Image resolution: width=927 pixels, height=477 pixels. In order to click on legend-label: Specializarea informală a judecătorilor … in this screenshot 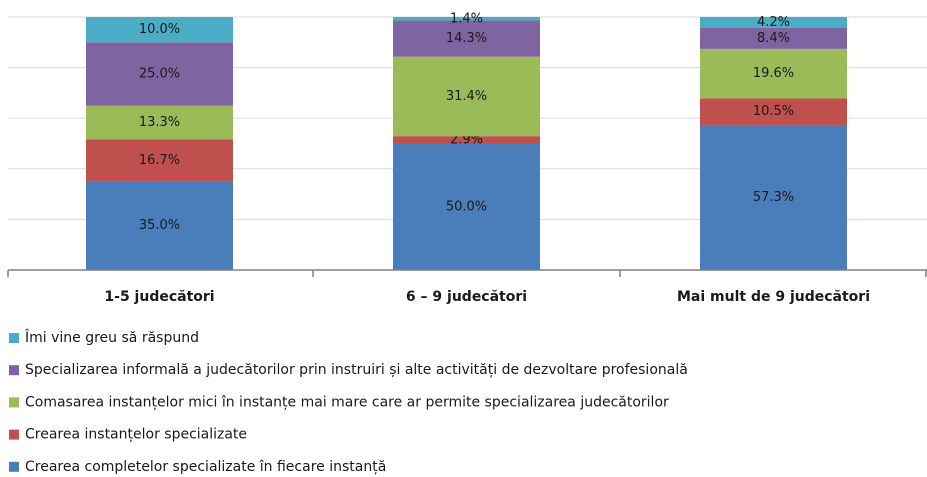, I will do `click(356, 370)`.